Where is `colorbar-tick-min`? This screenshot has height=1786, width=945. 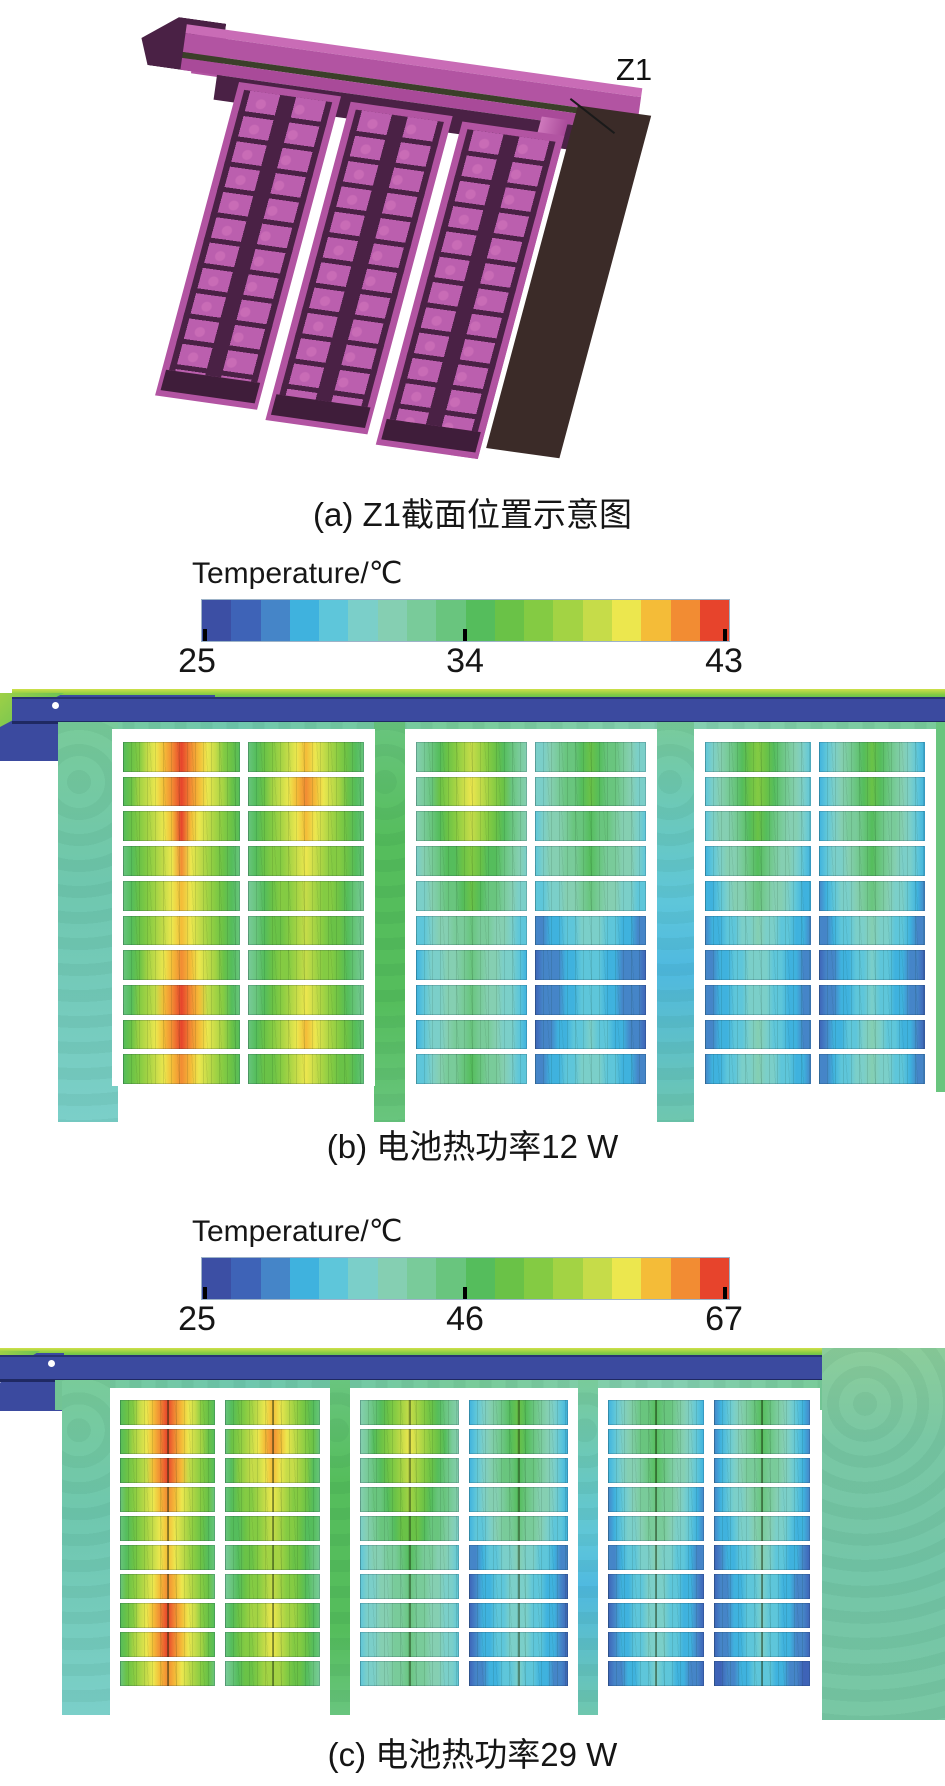
colorbar-tick-min is located at coordinates (205, 635).